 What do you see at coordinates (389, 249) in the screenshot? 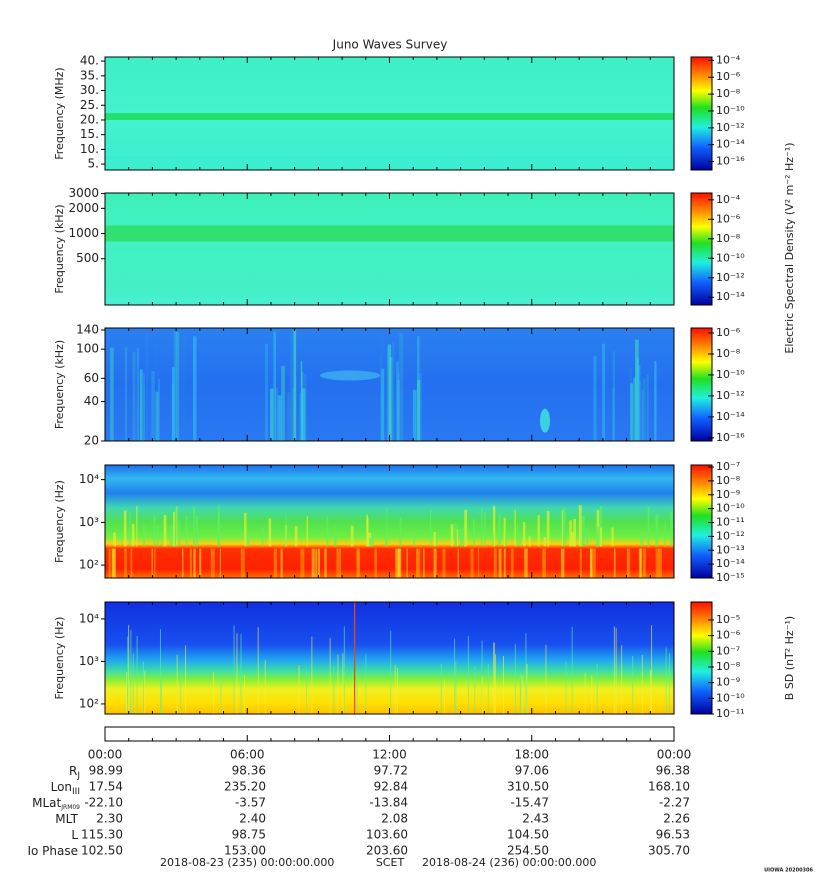
I see `spectrogram` at bounding box center [389, 249].